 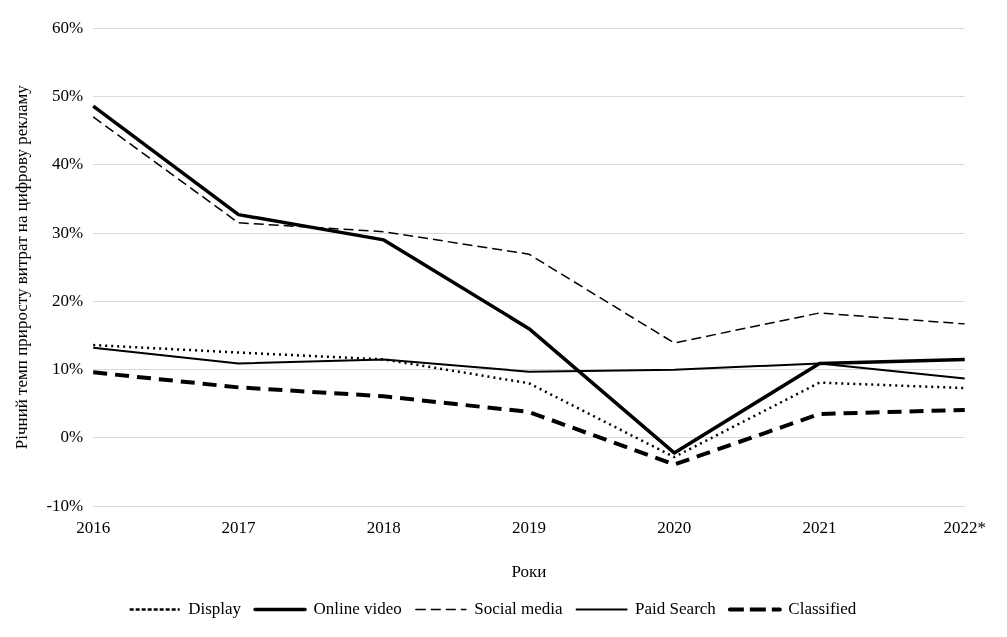 I want to click on y-tick-label: 30%, so click(x=68, y=232).